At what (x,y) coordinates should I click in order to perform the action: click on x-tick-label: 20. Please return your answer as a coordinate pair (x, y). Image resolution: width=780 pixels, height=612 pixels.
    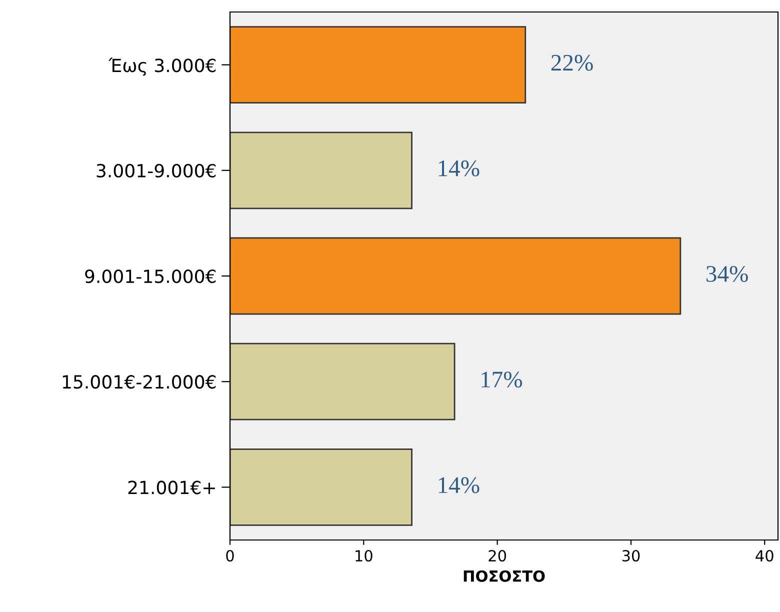
    Looking at the image, I should click on (497, 556).